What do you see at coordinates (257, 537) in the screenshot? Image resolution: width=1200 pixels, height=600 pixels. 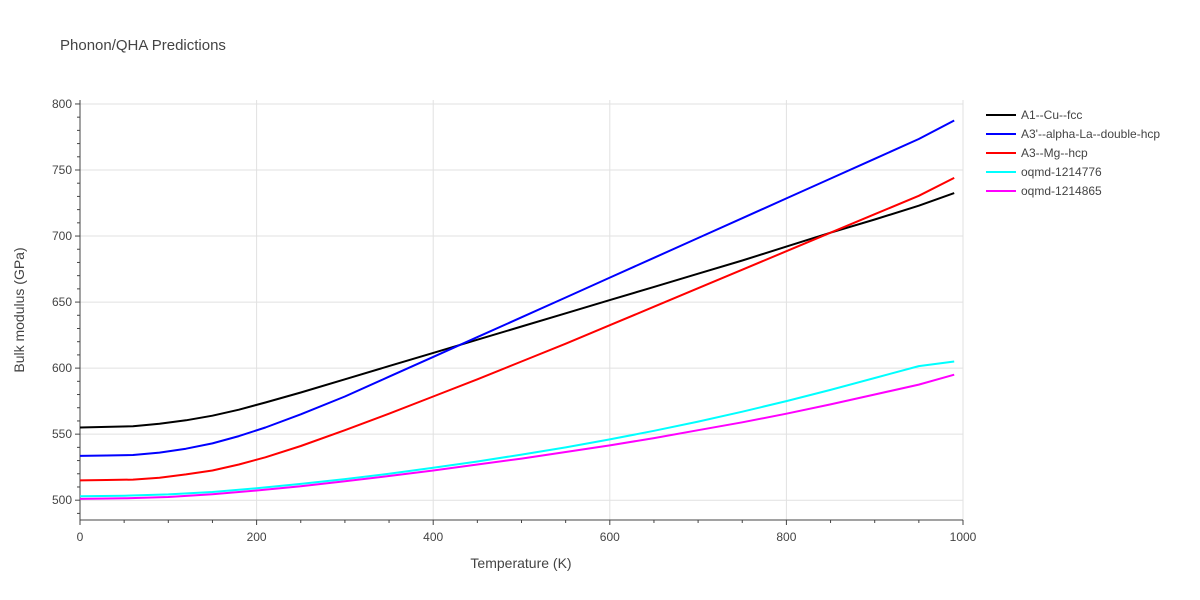 I see `x-tick-label: 200` at bounding box center [257, 537].